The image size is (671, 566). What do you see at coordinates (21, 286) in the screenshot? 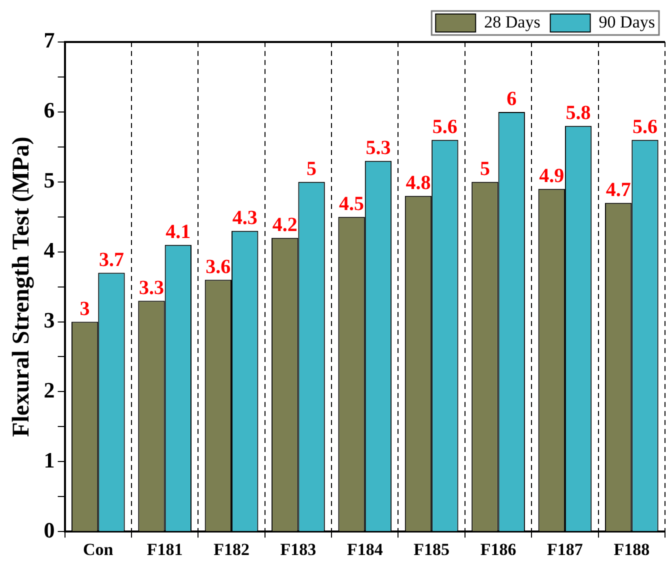
I see `y-axis-title: Flexural Strength Test (MPa)` at bounding box center [21, 286].